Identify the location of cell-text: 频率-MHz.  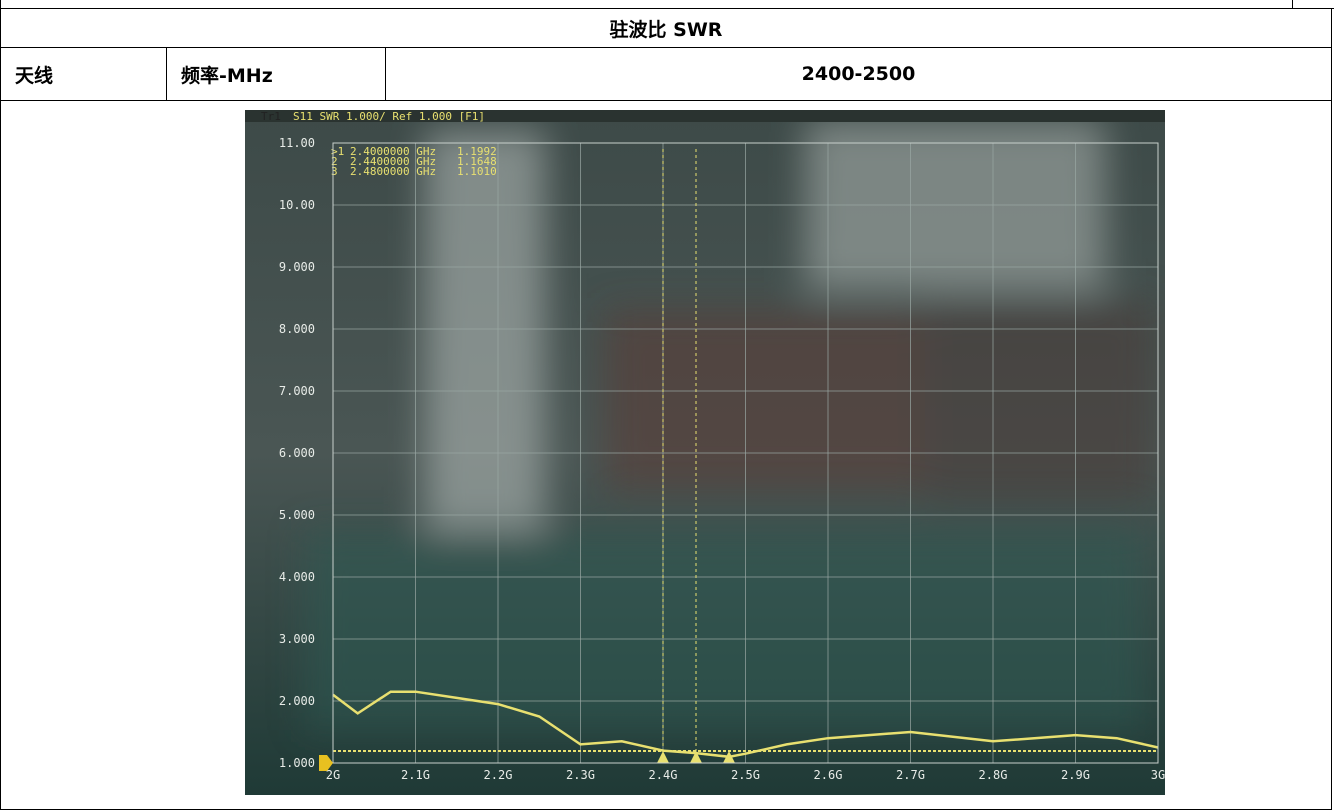
(227, 75).